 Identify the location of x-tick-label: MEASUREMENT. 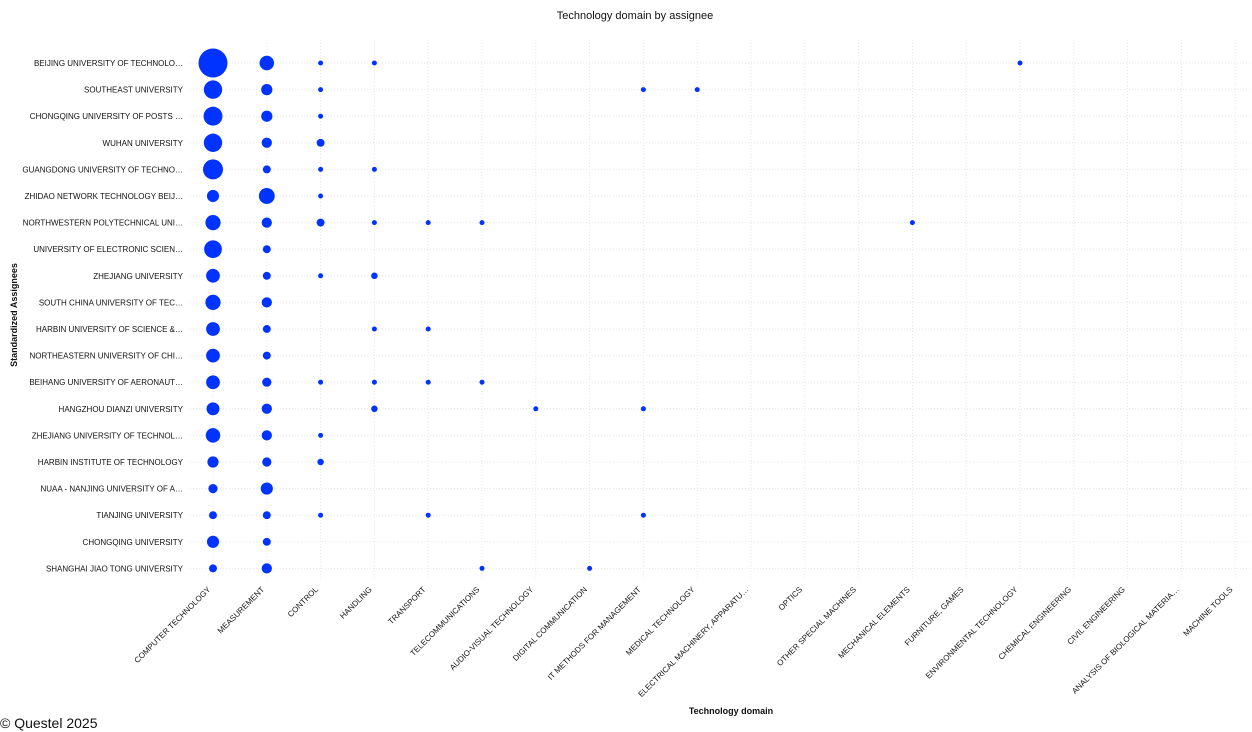
(241, 610).